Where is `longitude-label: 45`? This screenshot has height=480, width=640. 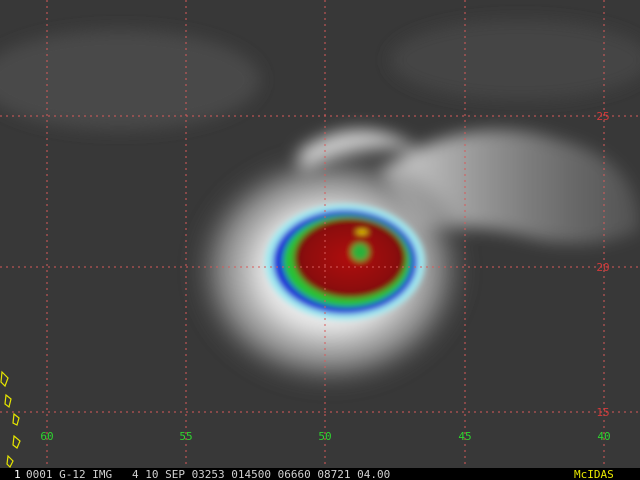 longitude-label: 45 is located at coordinates (464, 436).